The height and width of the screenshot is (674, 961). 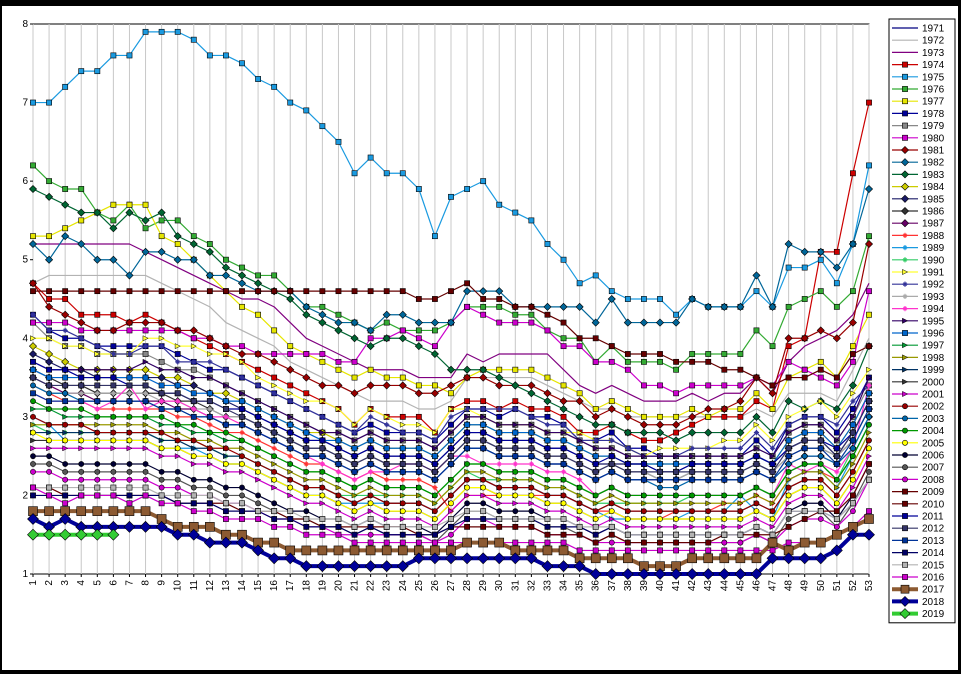 What do you see at coordinates (322, 586) in the screenshot?
I see `x-tick-label: 19` at bounding box center [322, 586].